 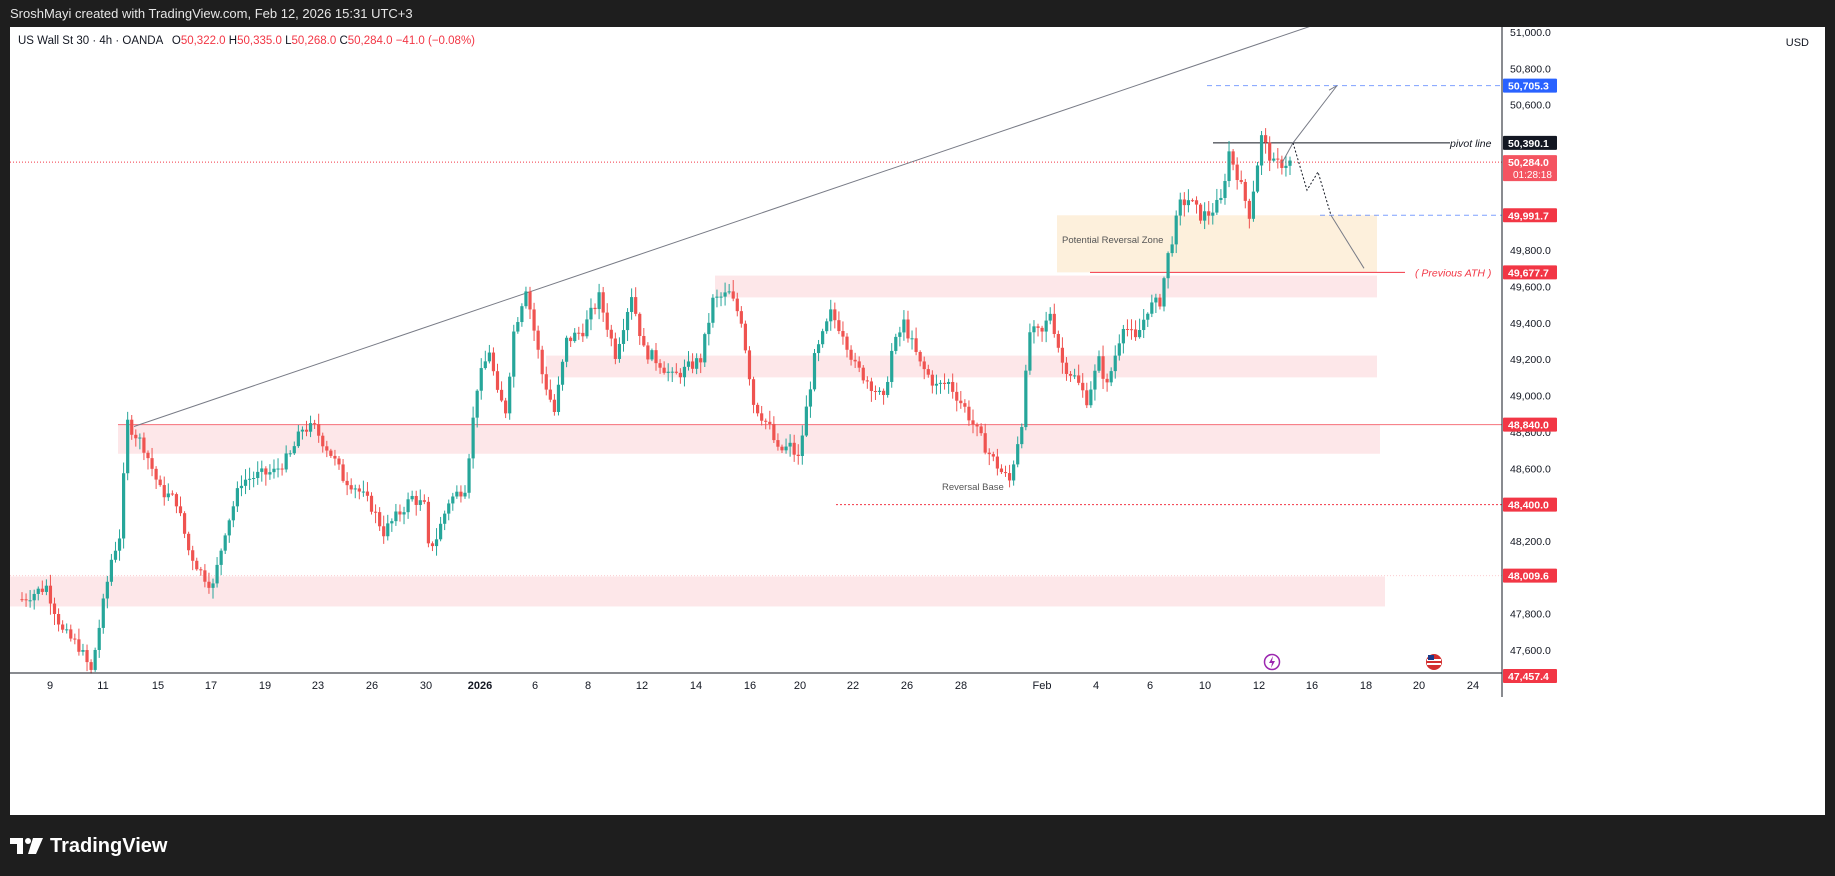 What do you see at coordinates (1530, 360) in the screenshot?
I see `y-tick-label: 49,200.0` at bounding box center [1530, 360].